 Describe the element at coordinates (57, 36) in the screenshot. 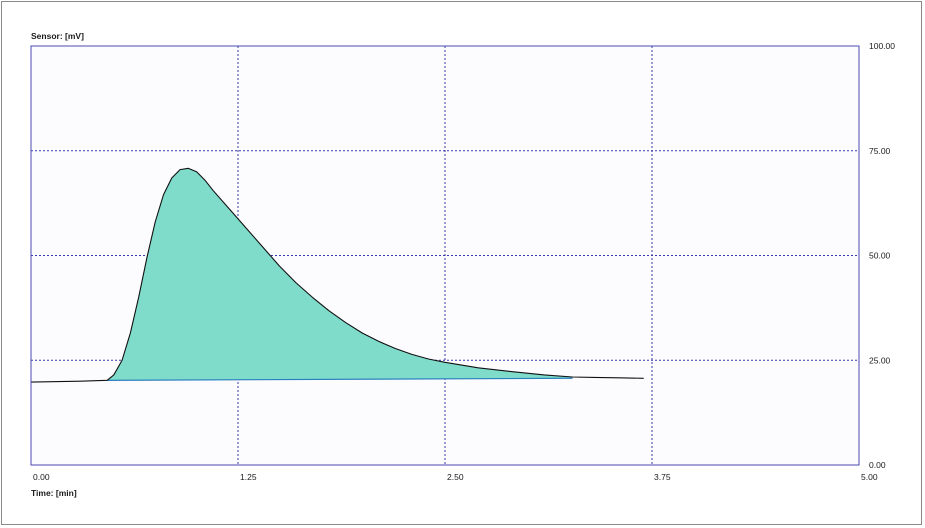

I see `y-axis-title: Sensor: [mV]` at that location.